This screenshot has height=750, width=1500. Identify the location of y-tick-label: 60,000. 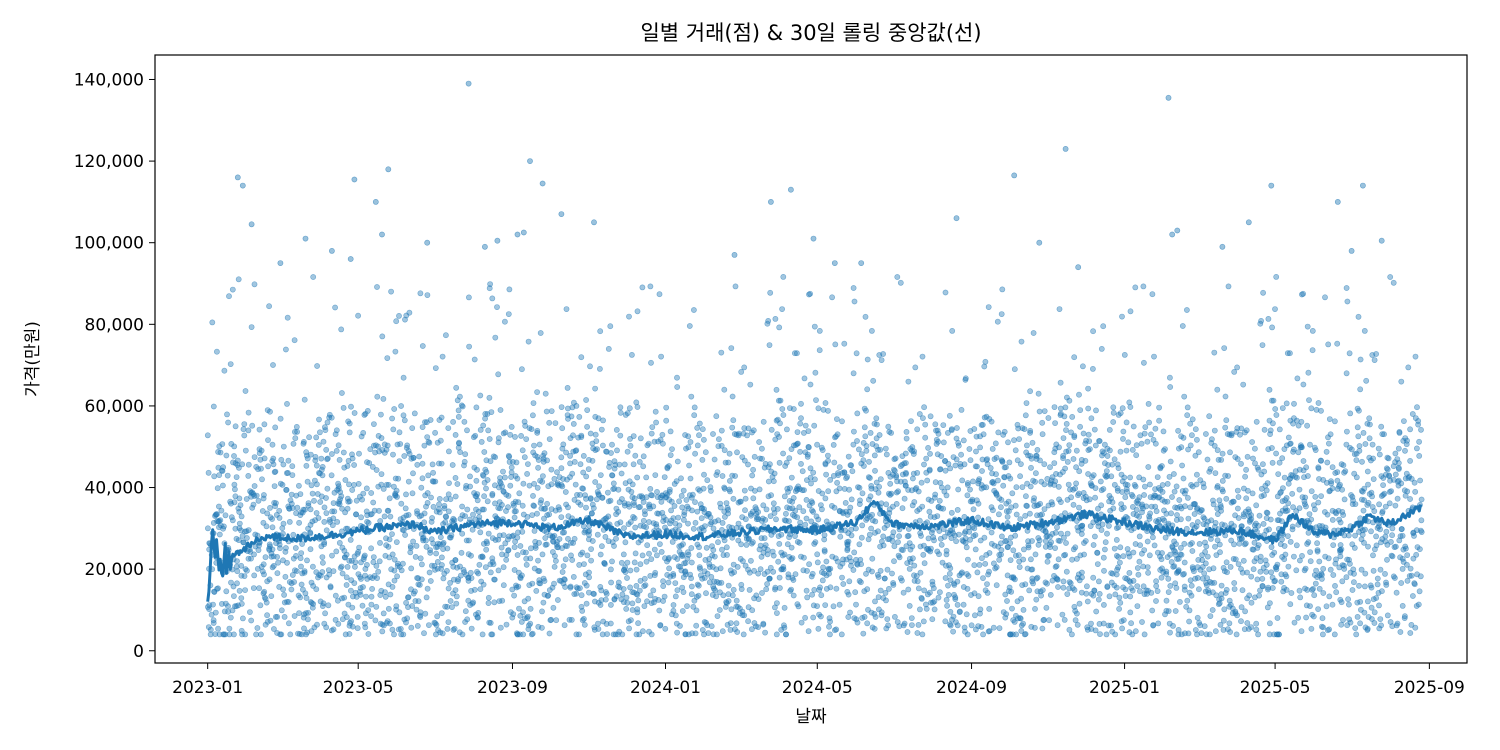
(114, 407).